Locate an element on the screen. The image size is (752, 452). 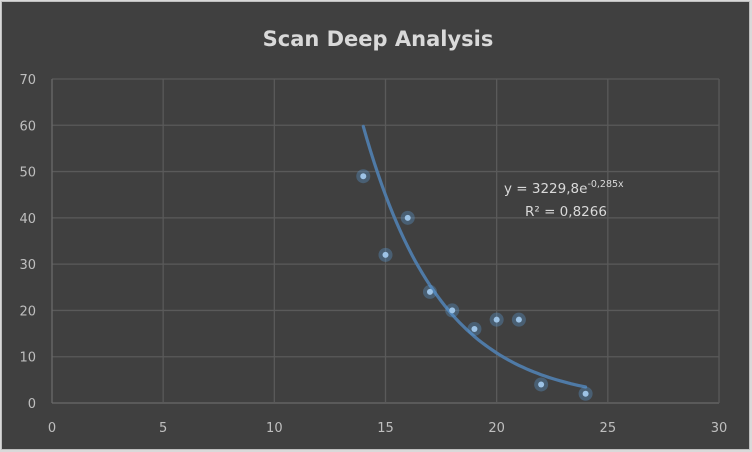
x-tick-label: 0 is located at coordinates (52, 428).